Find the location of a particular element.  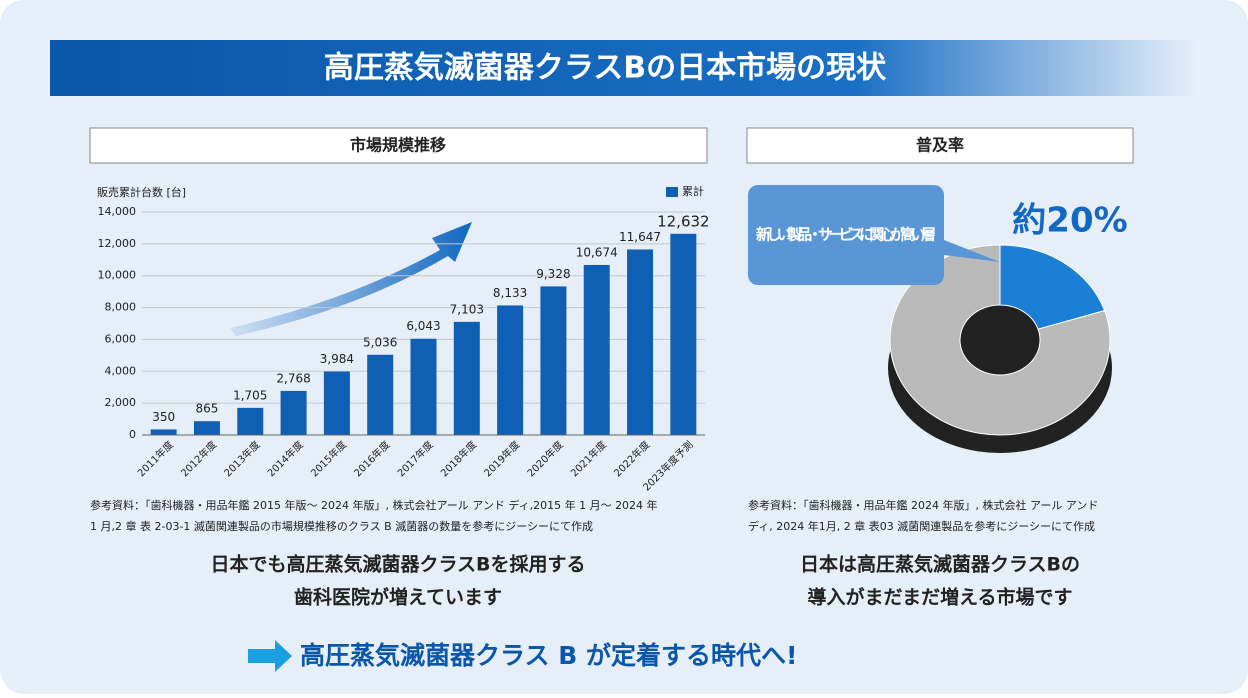

caption: 歯科医院が増えています is located at coordinates (398, 597).